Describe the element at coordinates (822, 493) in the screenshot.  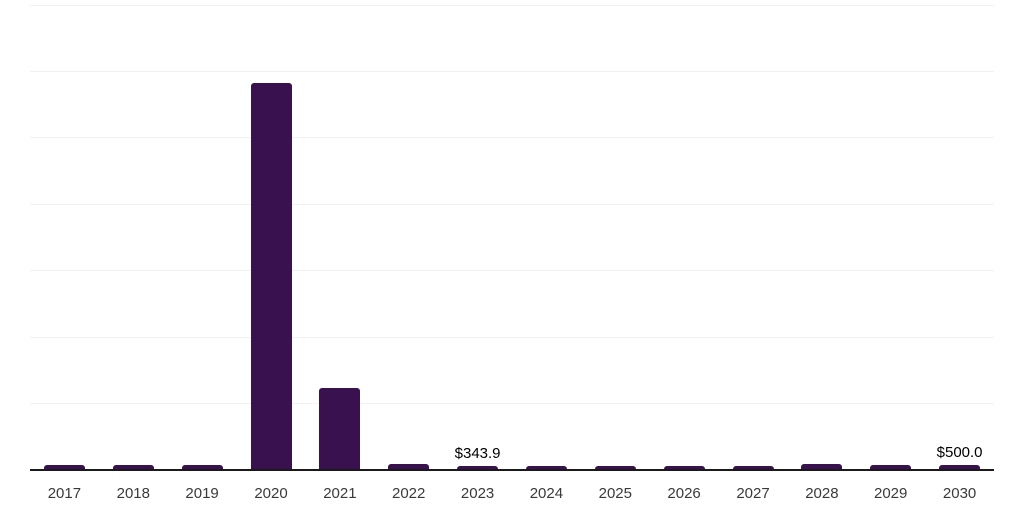
I see `x-tick-label-2028: 2028` at that location.